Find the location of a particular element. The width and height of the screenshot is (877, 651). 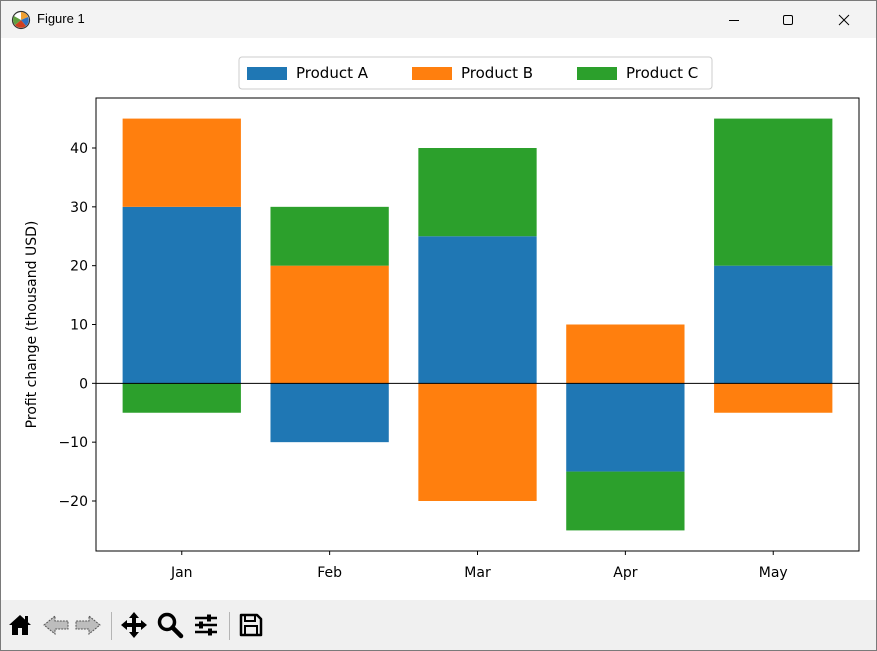

forward-arrow-icon is located at coordinates (88, 625).